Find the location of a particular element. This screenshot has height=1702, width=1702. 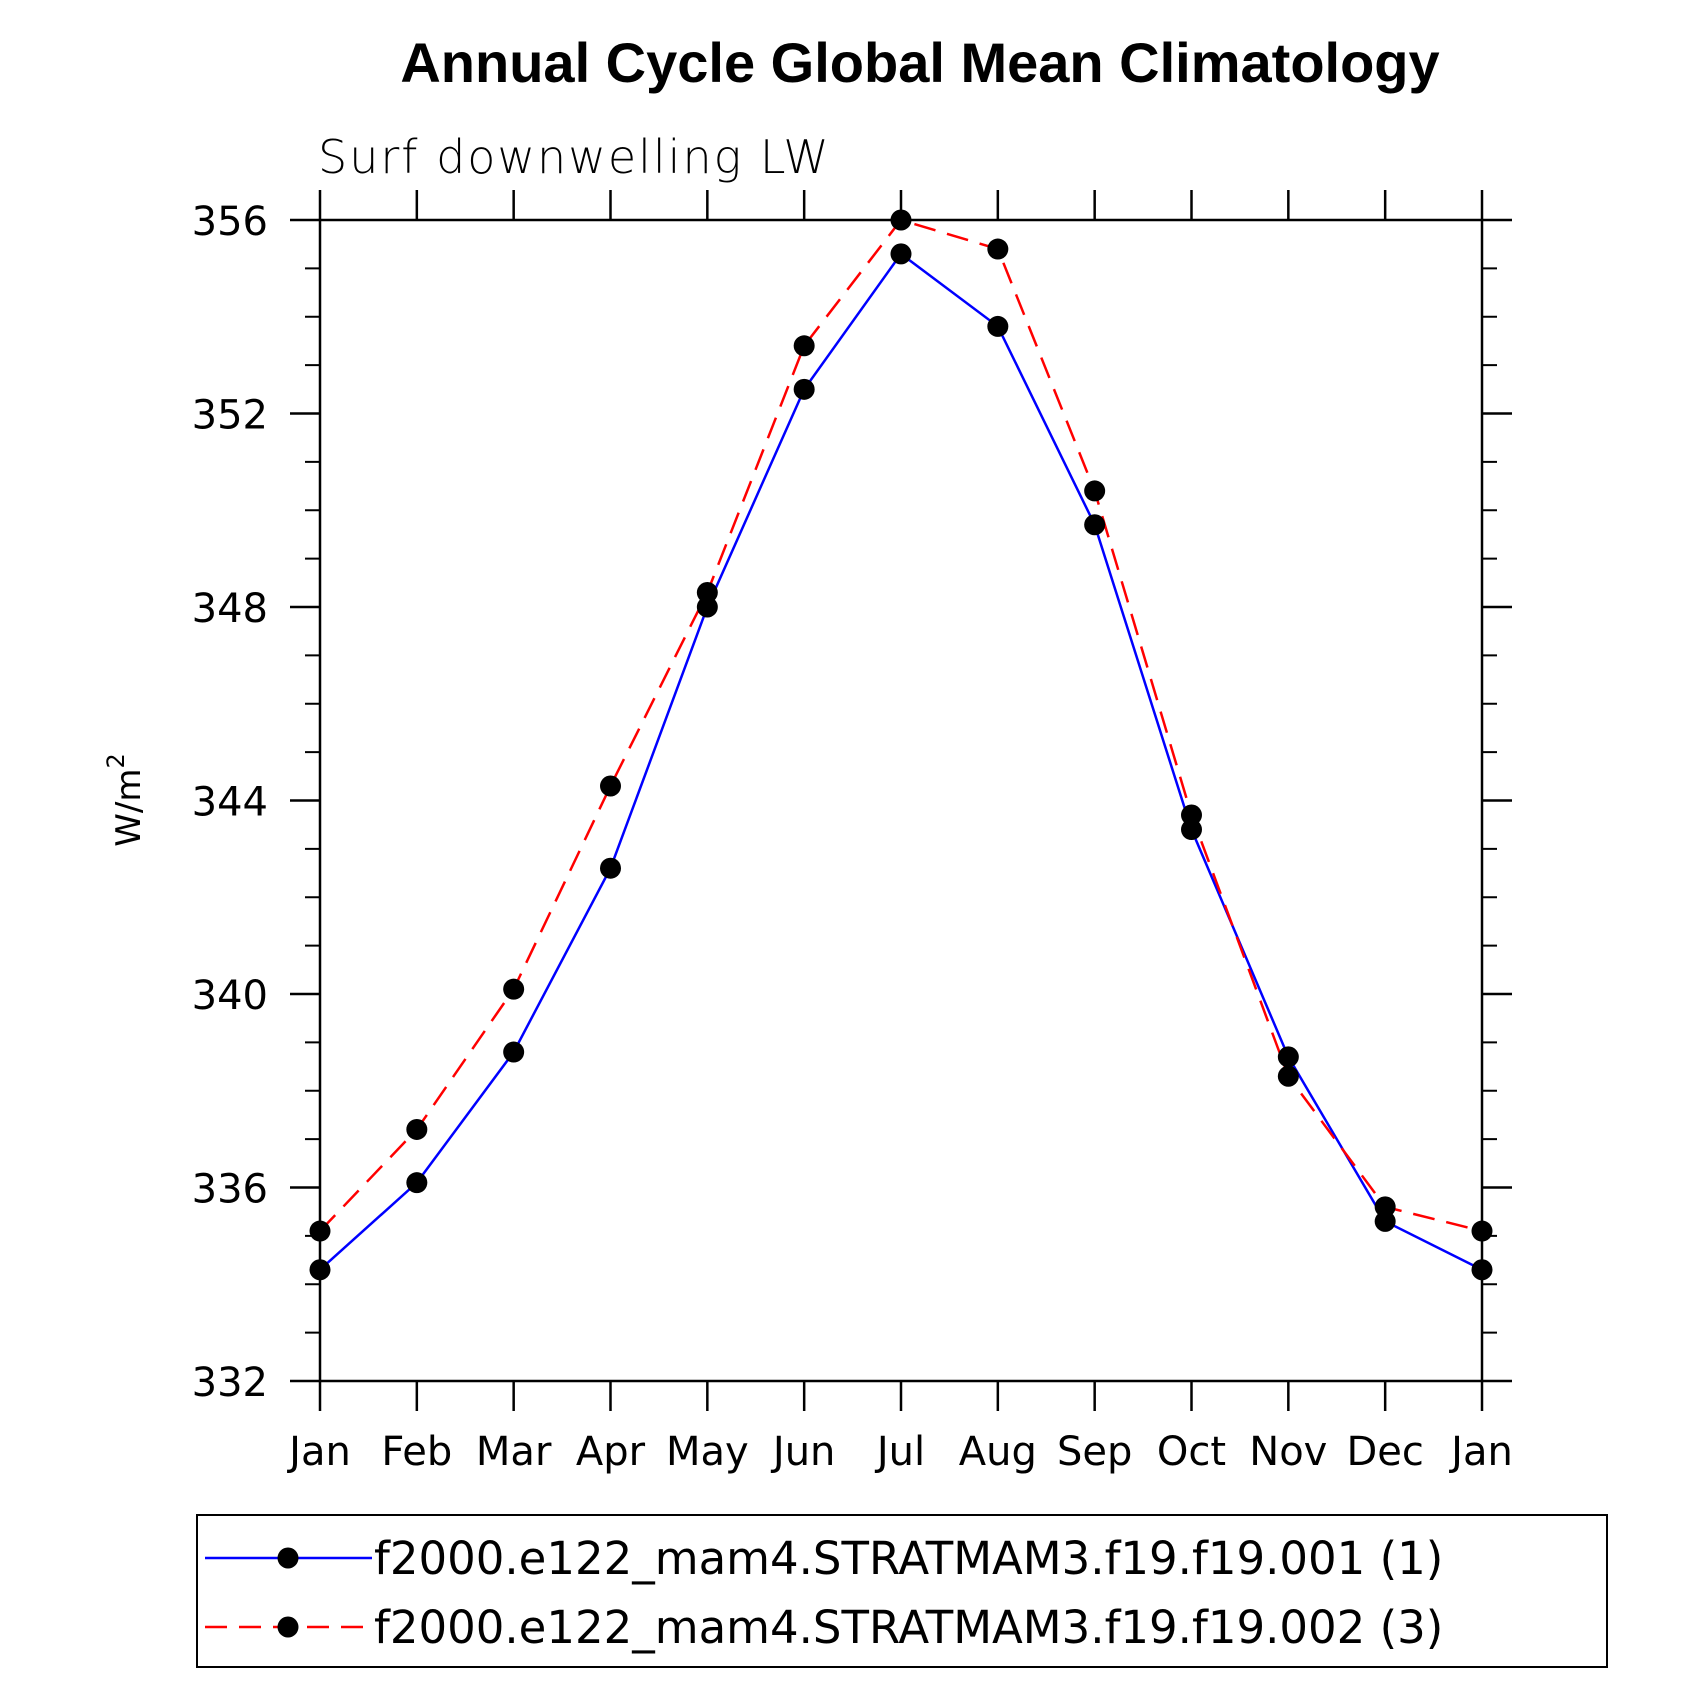

x-tick-label: Aug is located at coordinates (998, 1452).